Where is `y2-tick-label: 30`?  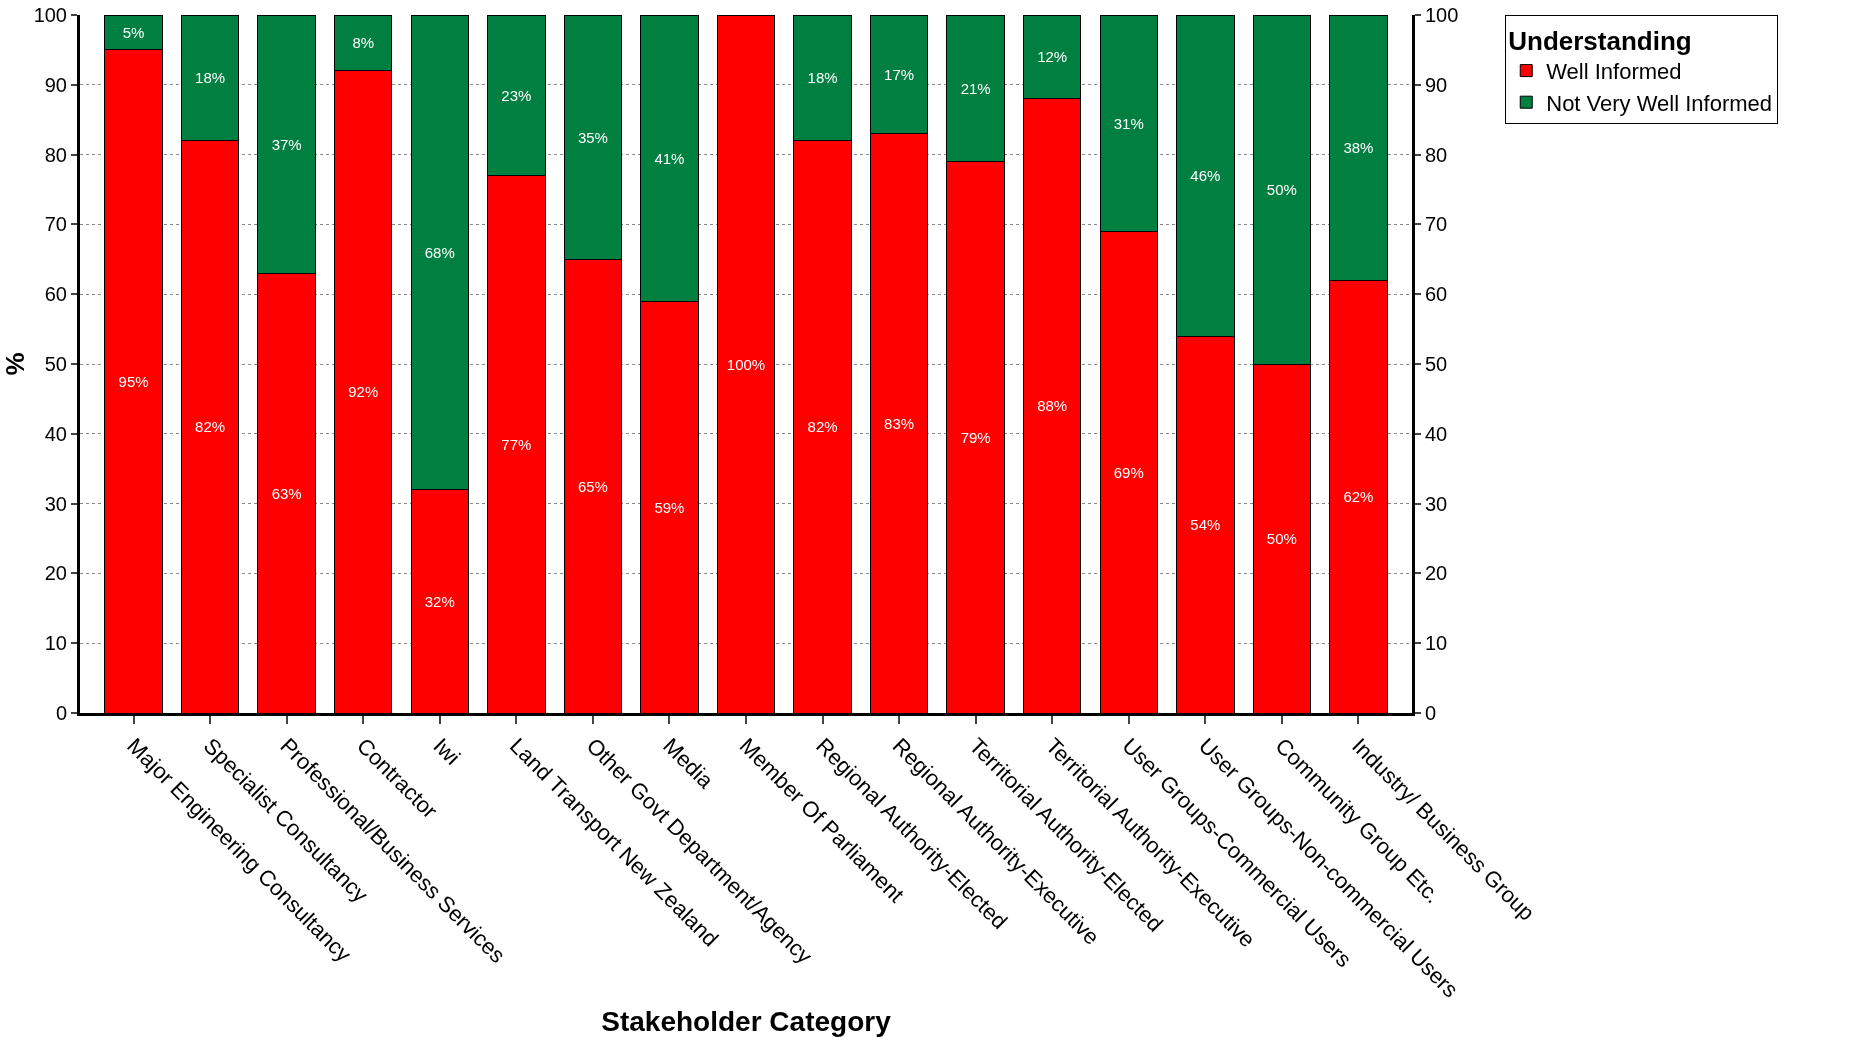
y2-tick-label: 30 is located at coordinates (1436, 503).